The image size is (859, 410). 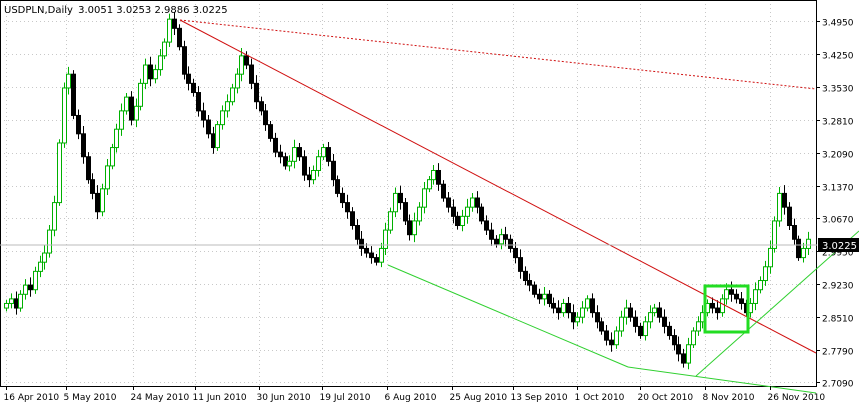 What do you see at coordinates (160, 398) in the screenshot?
I see `x-tick-label: 24 May 2010` at bounding box center [160, 398].